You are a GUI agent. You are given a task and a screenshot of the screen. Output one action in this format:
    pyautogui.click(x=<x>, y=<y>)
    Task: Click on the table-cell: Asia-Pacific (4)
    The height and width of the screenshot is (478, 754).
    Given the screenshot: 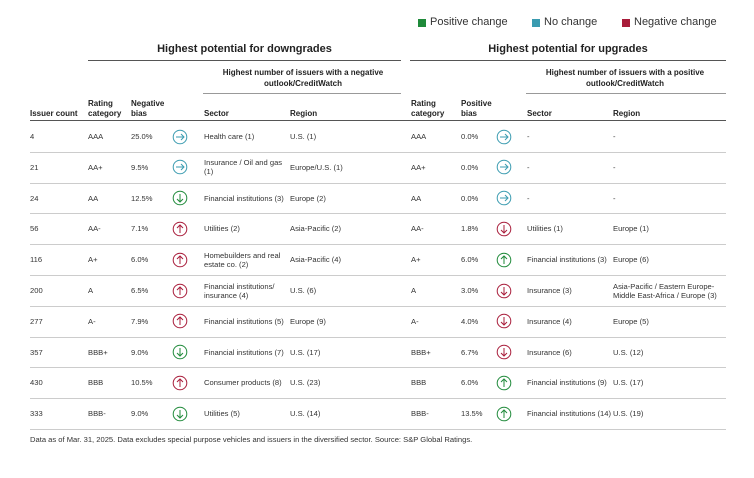 What is the action you would take?
    pyautogui.click(x=316, y=260)
    